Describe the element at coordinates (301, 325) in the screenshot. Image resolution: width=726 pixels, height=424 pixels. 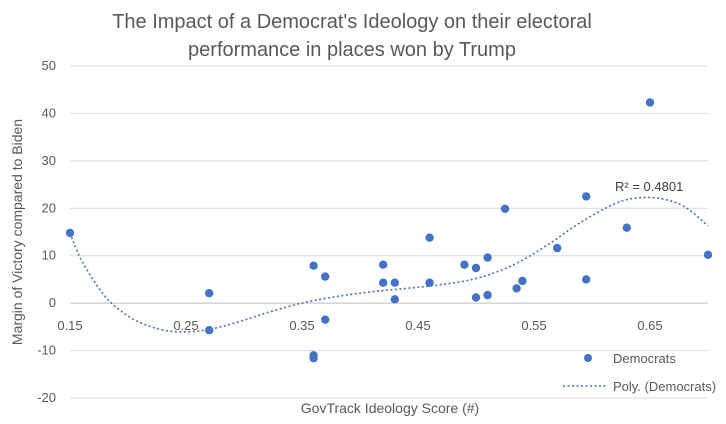
I see `x-tick-label: 0.35` at that location.